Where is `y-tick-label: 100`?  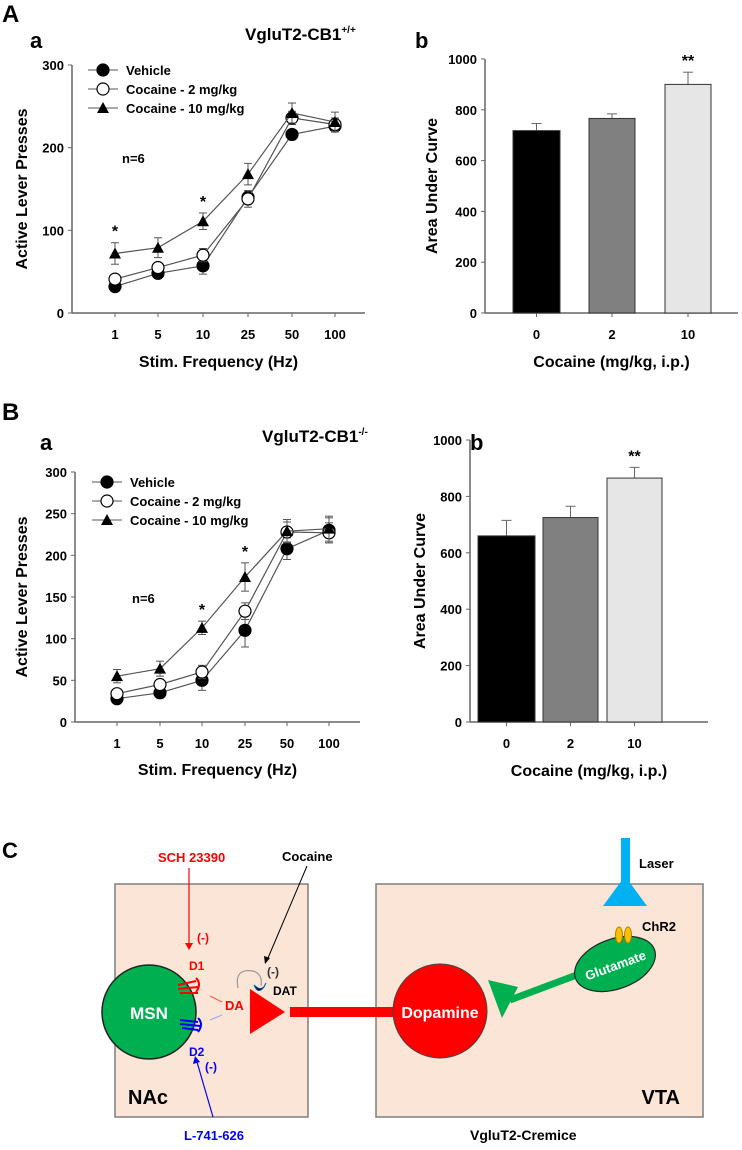 y-tick-label: 100 is located at coordinates (53, 230).